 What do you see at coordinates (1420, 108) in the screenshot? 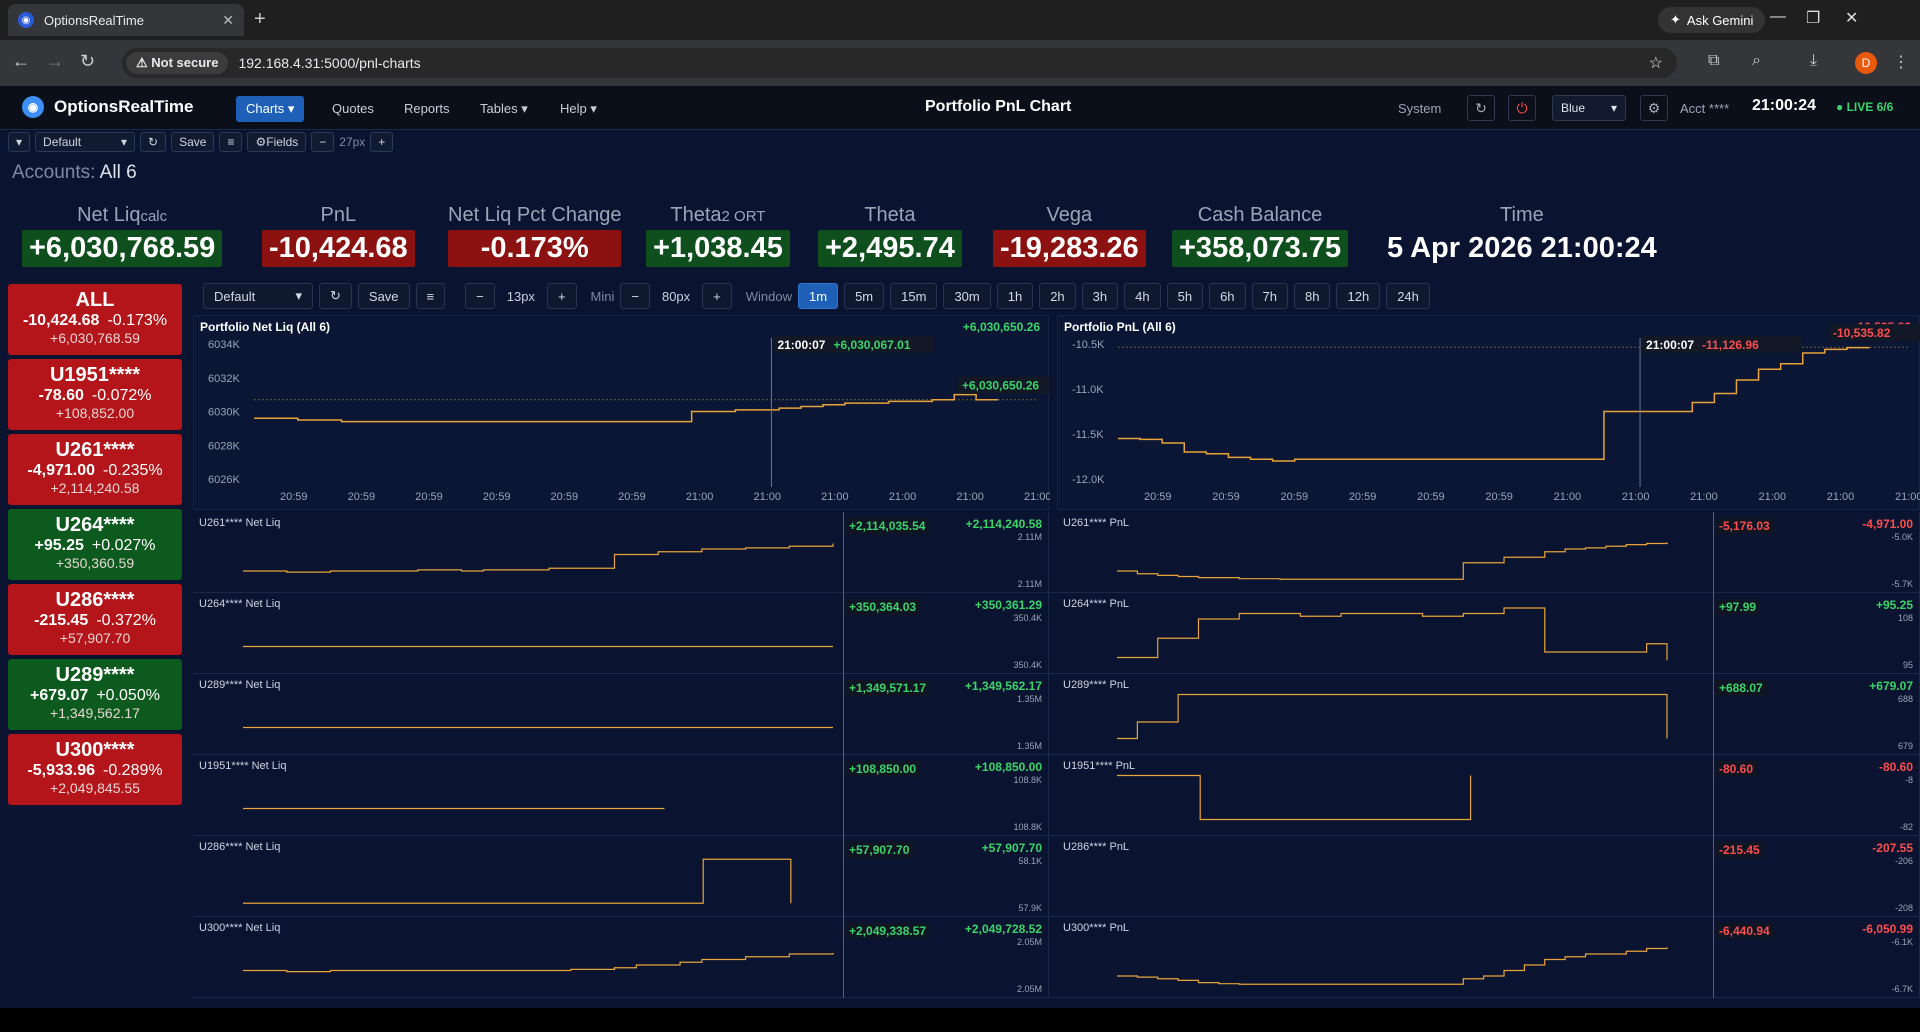
I see `system-label: System` at bounding box center [1420, 108].